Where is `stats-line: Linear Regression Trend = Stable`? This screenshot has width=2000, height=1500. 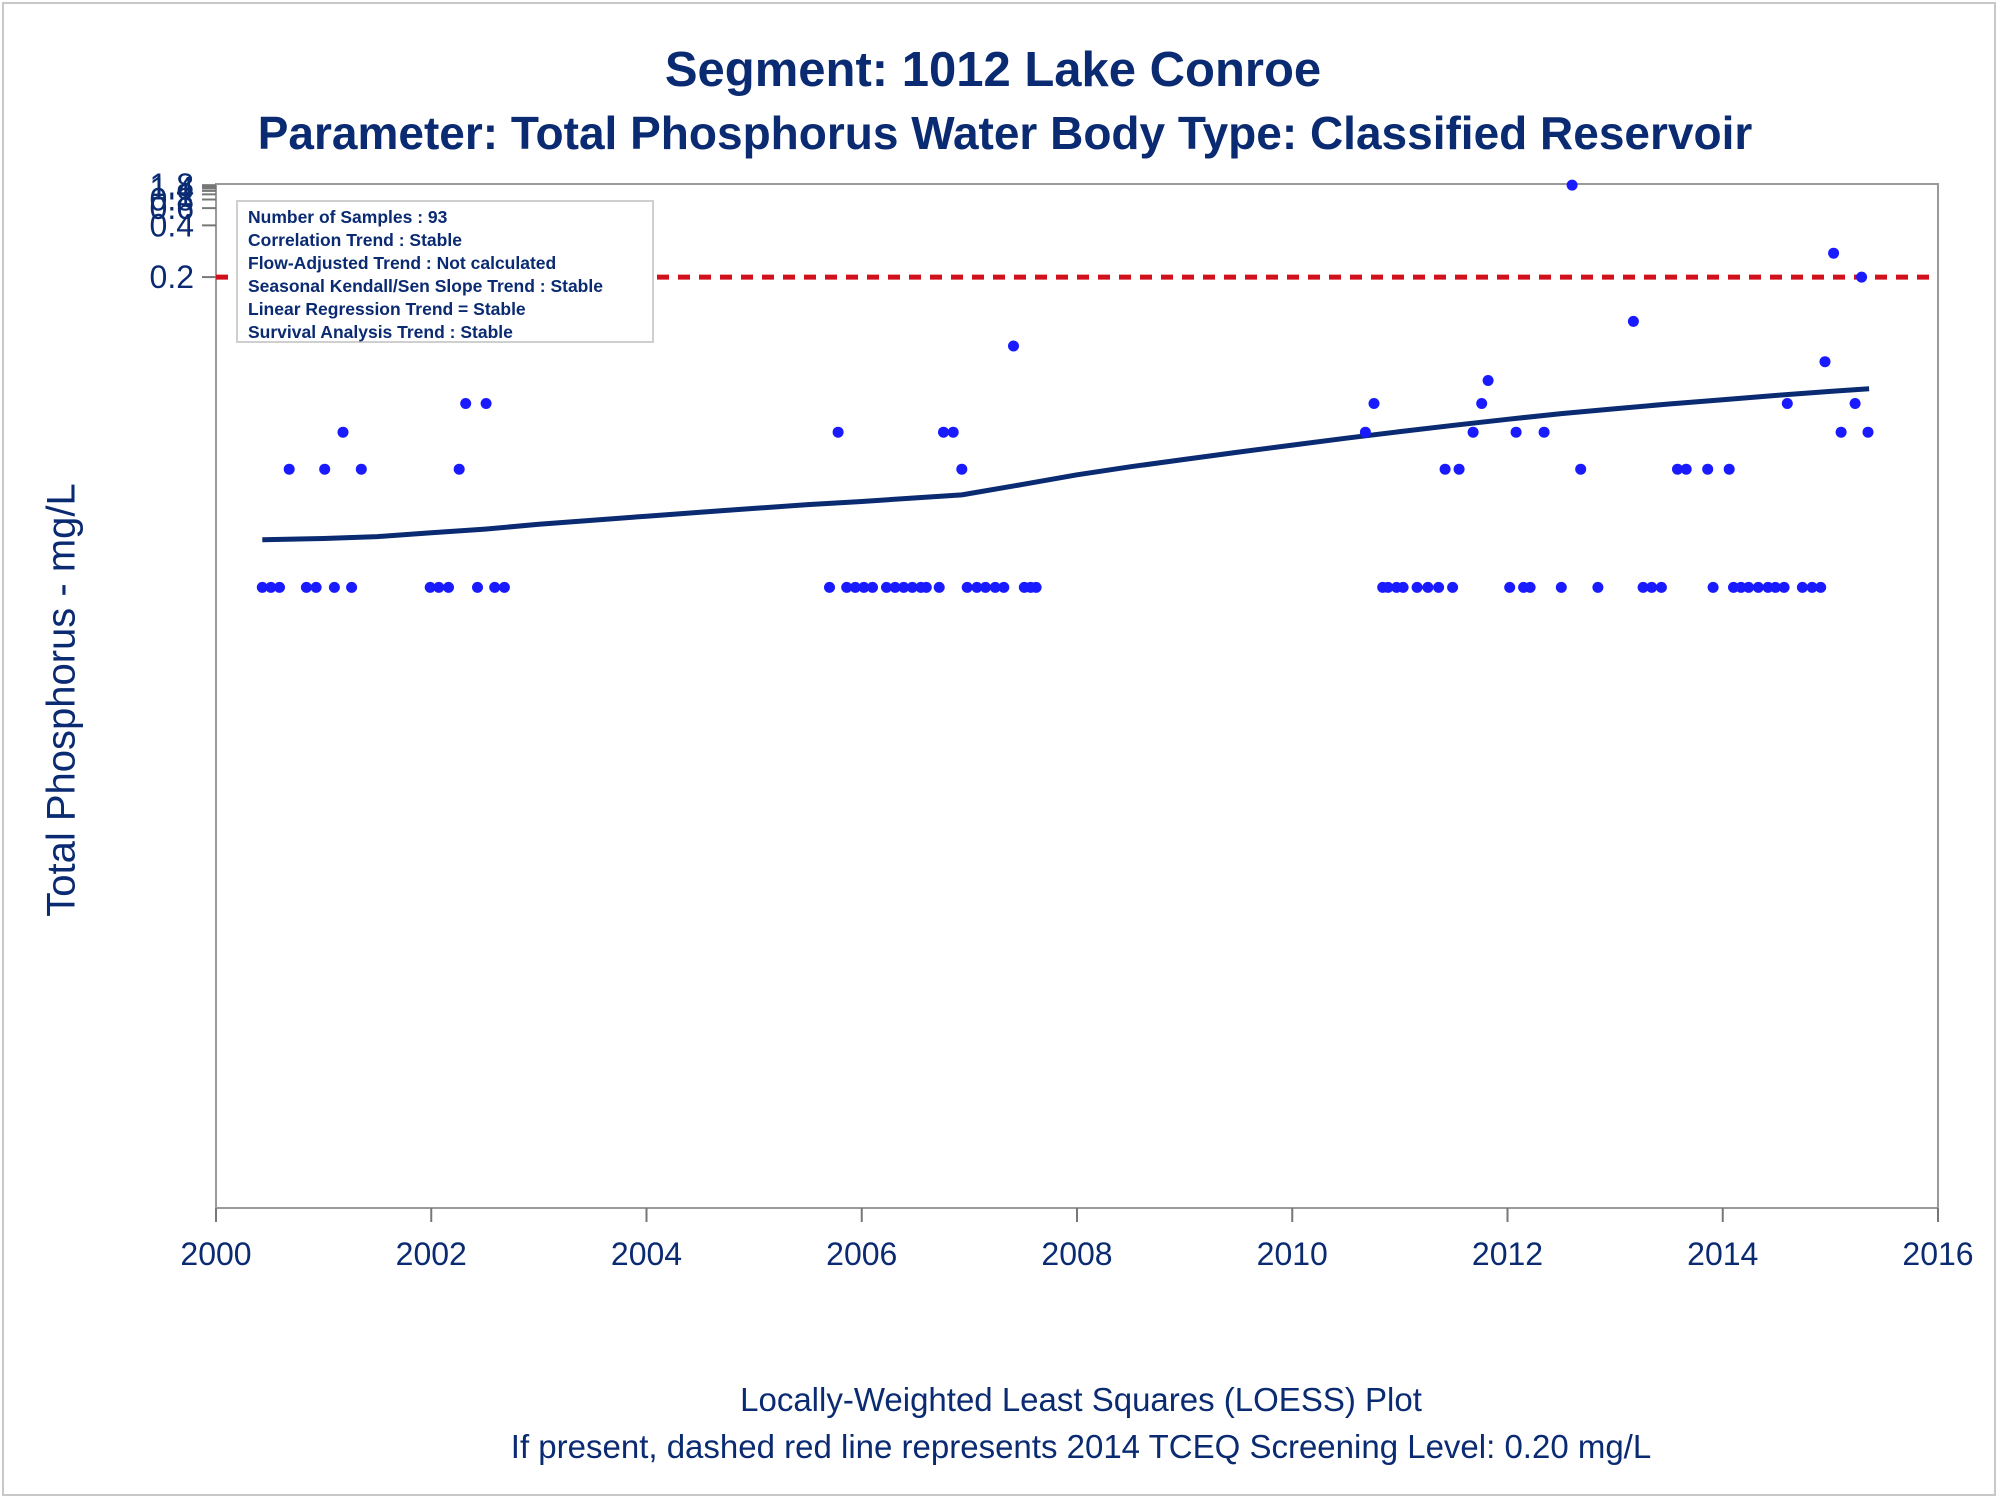
stats-line: Linear Regression Trend = Stable is located at coordinates (387, 309).